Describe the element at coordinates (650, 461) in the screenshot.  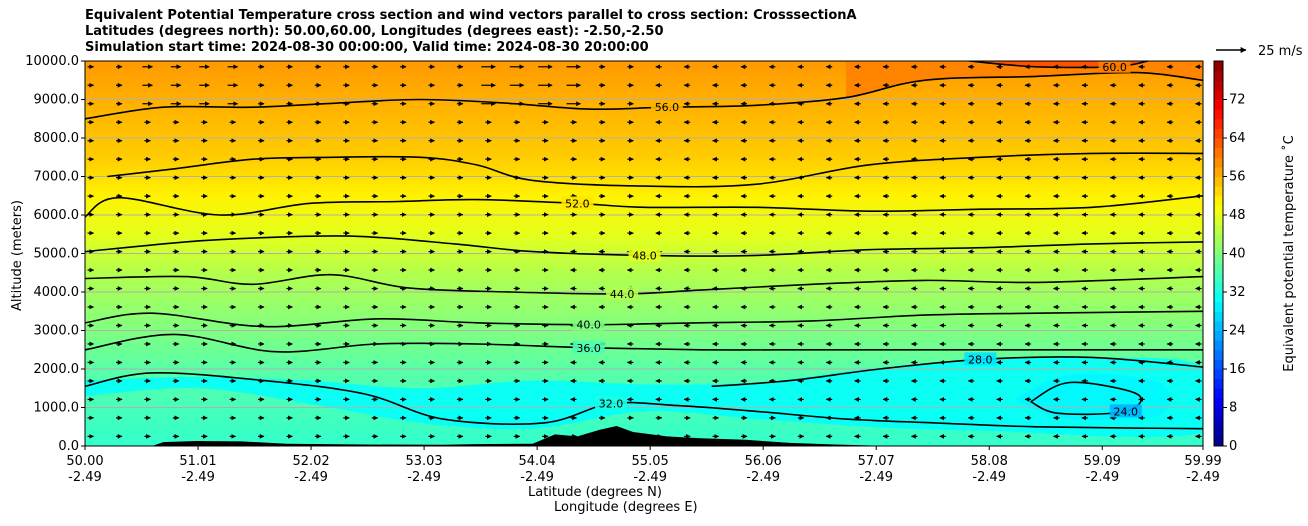
I see `x-tick-lat-5: 55.05` at that location.